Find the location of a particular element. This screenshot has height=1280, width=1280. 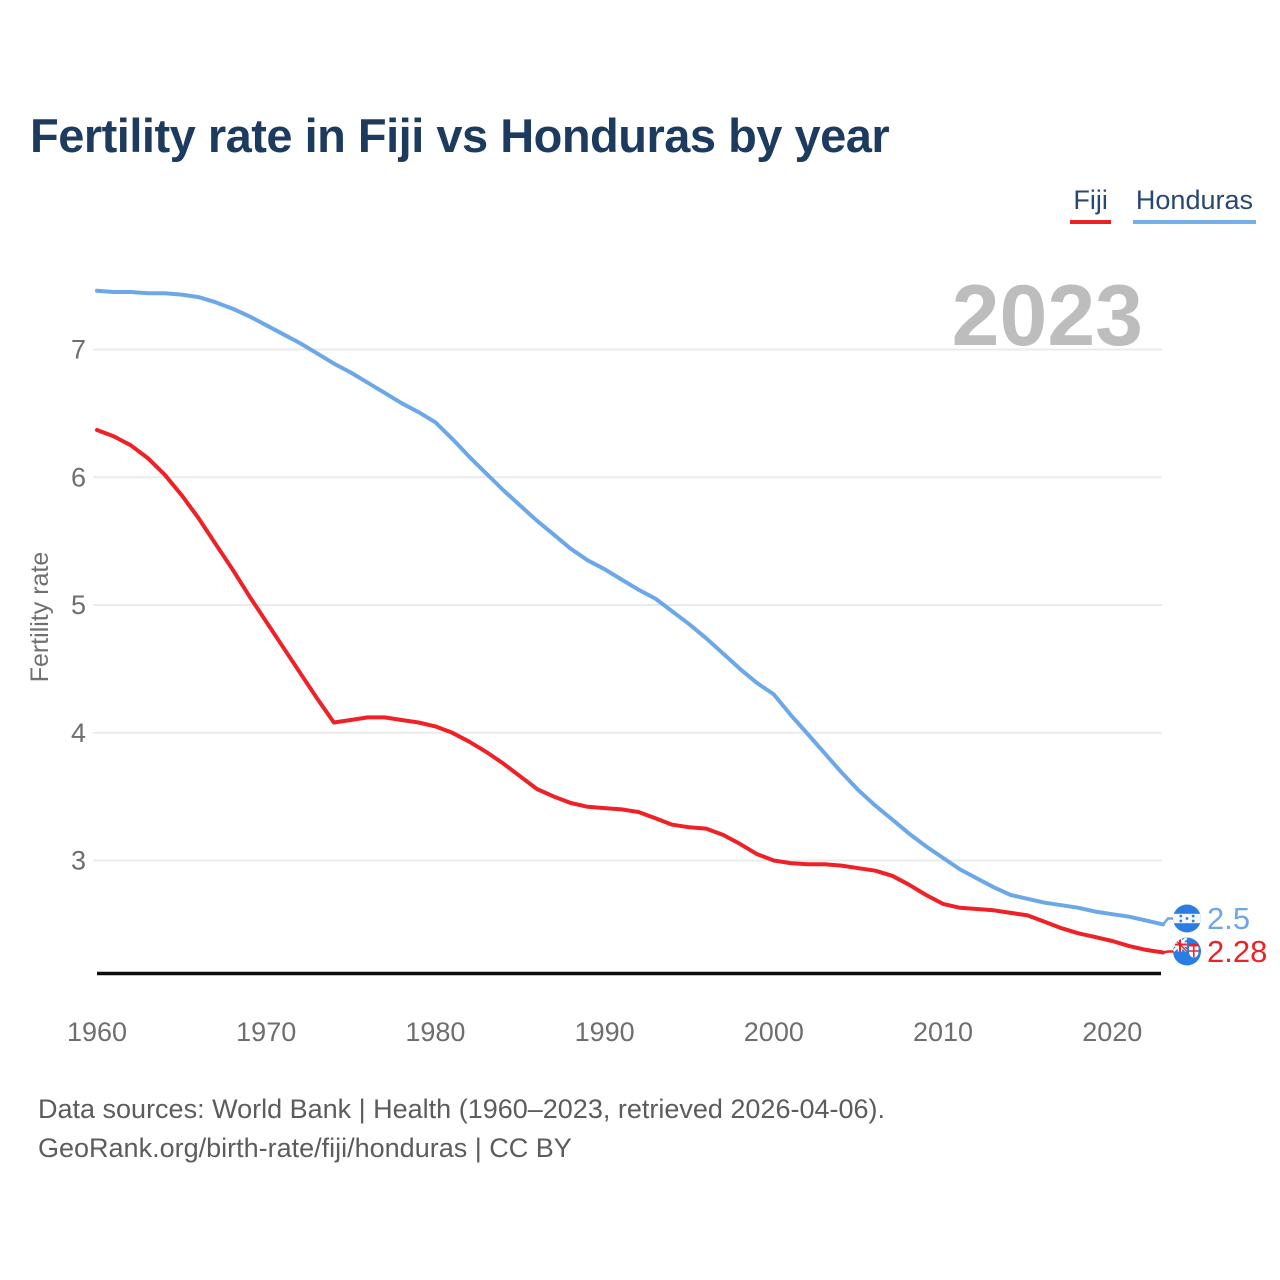

x-tick-label: 1960 is located at coordinates (97, 1032).